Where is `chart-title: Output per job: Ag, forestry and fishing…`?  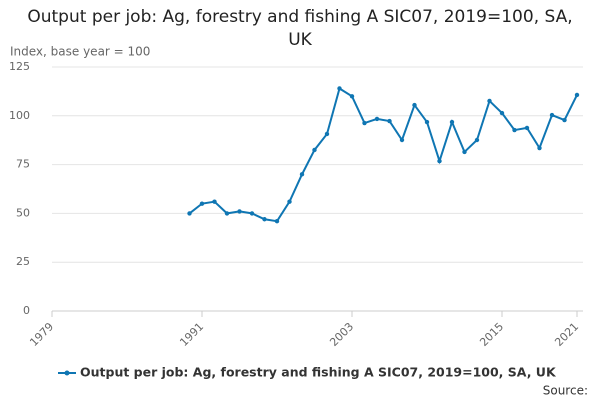 chart-title: Output per job: Ag, forestry and fishing… is located at coordinates (300, 28).